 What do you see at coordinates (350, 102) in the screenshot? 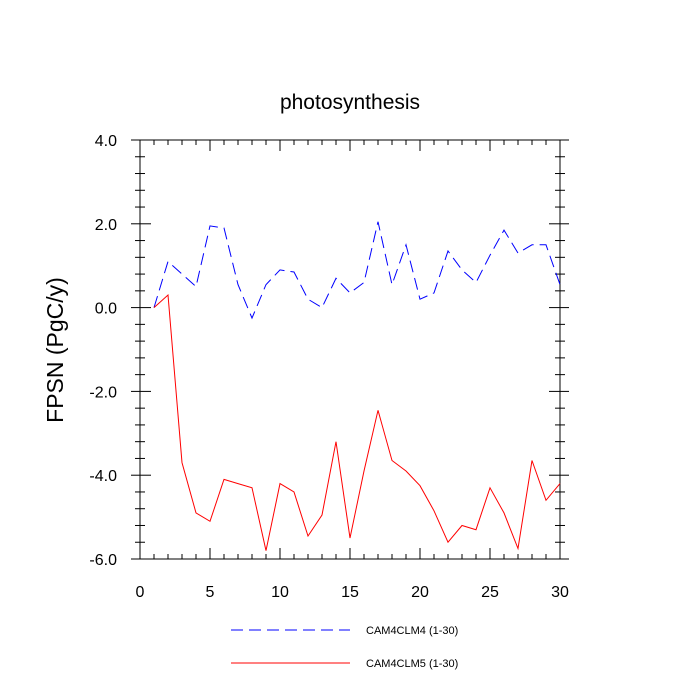
I see `chart-title: photosynthesis` at bounding box center [350, 102].